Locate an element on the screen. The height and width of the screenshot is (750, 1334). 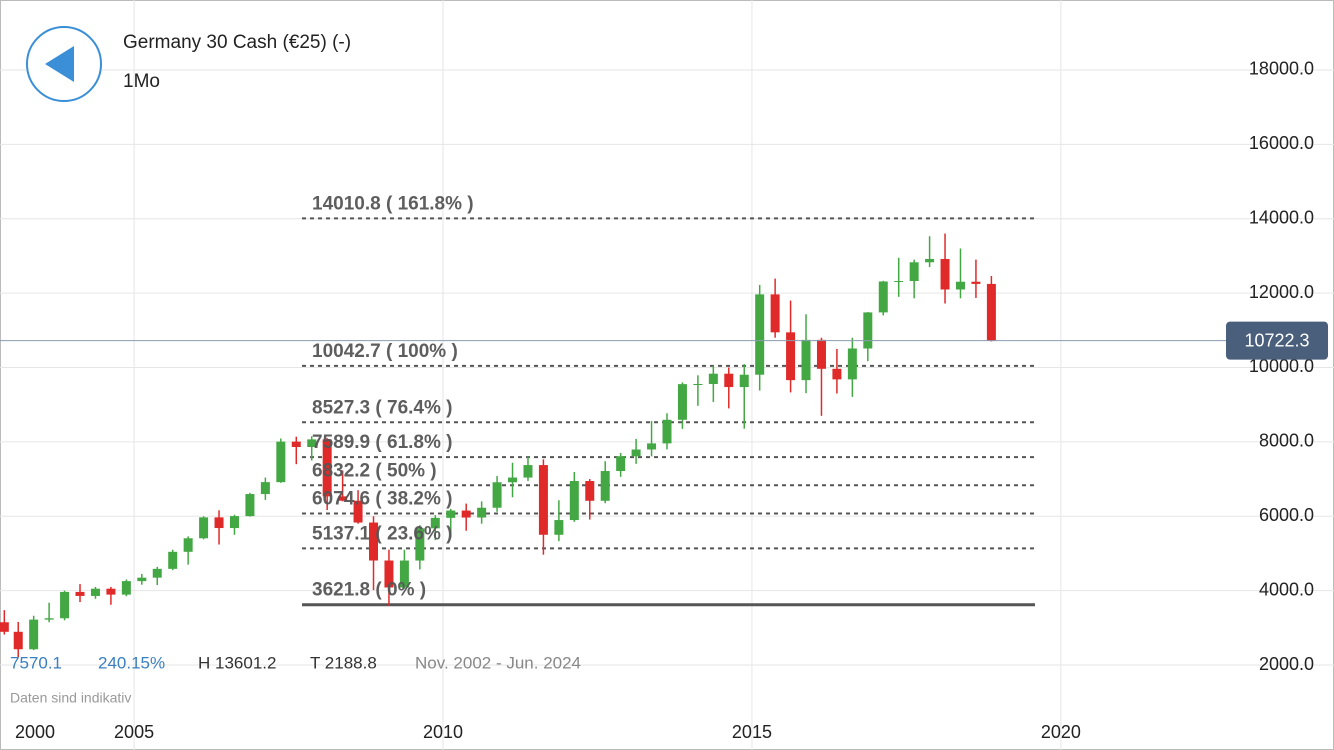
x-tick-label: 2000 is located at coordinates (35, 732).